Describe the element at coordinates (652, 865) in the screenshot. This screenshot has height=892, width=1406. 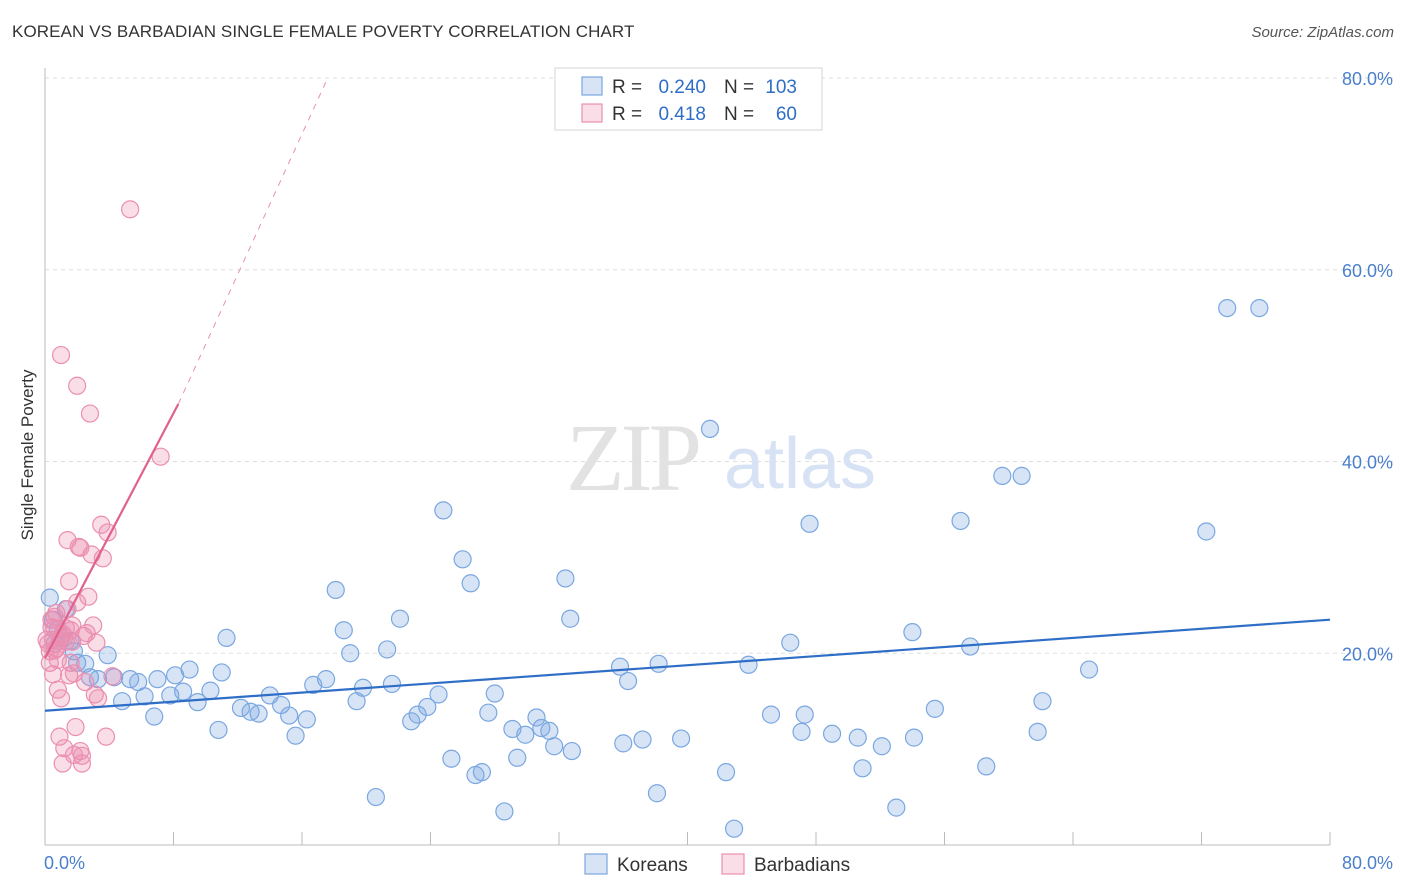
I see `bottom-legend-label-korean: Koreans` at that location.